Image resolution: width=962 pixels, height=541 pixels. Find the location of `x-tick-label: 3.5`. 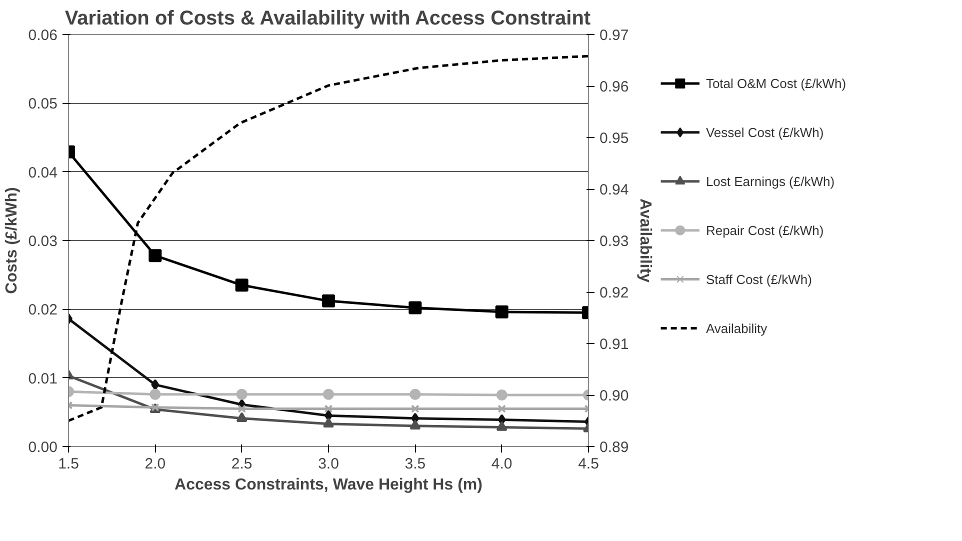

x-tick-label: 3.5 is located at coordinates (415, 464).